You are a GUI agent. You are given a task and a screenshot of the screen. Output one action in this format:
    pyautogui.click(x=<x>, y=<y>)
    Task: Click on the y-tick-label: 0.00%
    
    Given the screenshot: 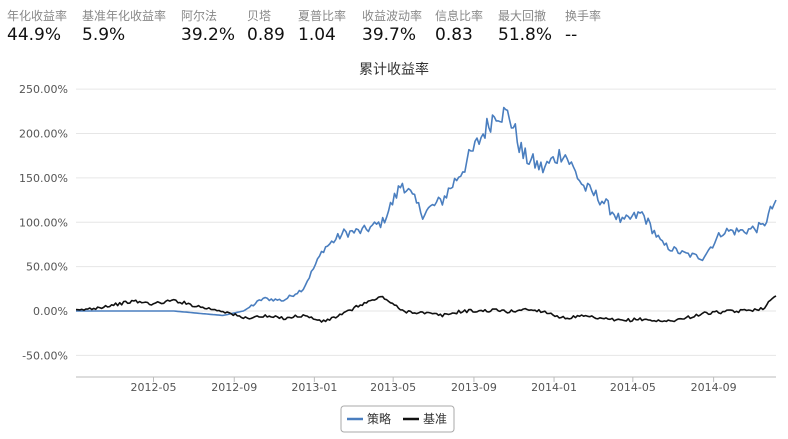 What is the action you would take?
    pyautogui.click(x=50, y=311)
    